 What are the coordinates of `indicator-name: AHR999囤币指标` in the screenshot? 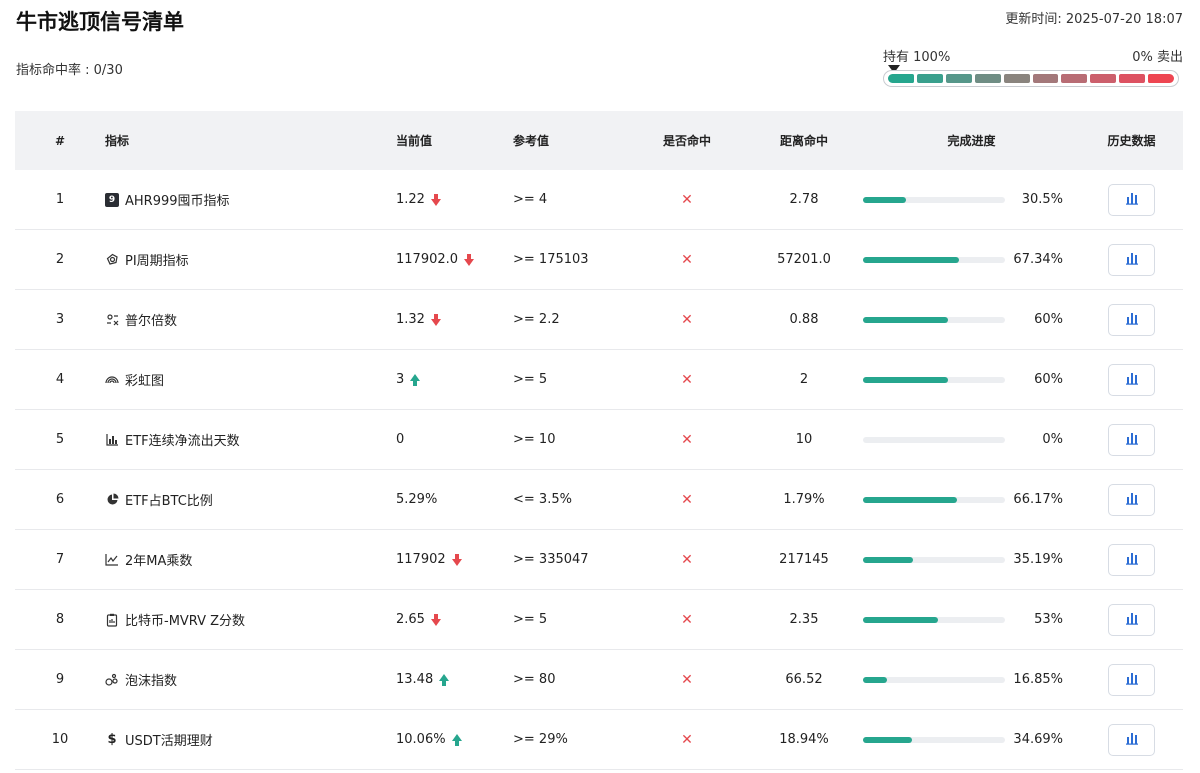 It's located at (177, 201).